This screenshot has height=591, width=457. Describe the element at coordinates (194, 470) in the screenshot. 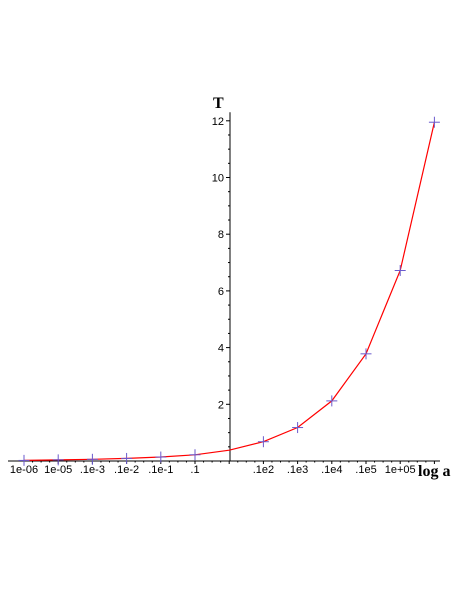

I see `x-tick-label: .1` at that location.